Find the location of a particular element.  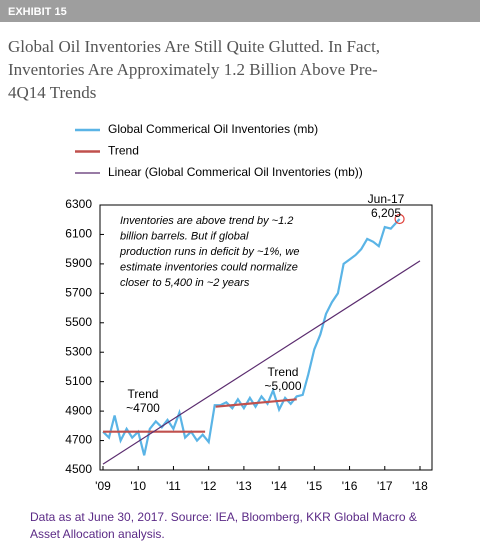

annotation-note: estimate inventories could normalize is located at coordinates (209, 267).